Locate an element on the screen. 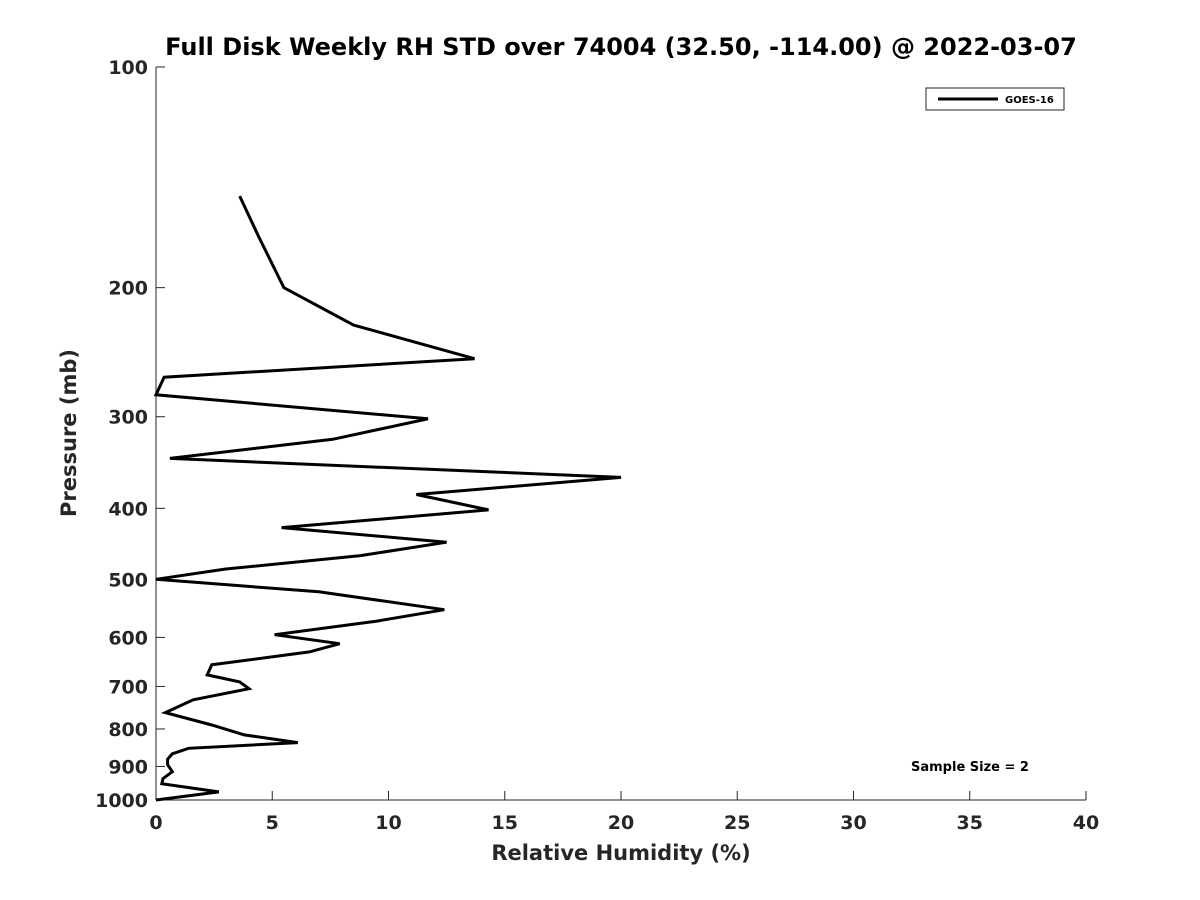 Image resolution: width=1200 pixels, height=900 pixels. x-tick-label-15: 15 is located at coordinates (505, 823).